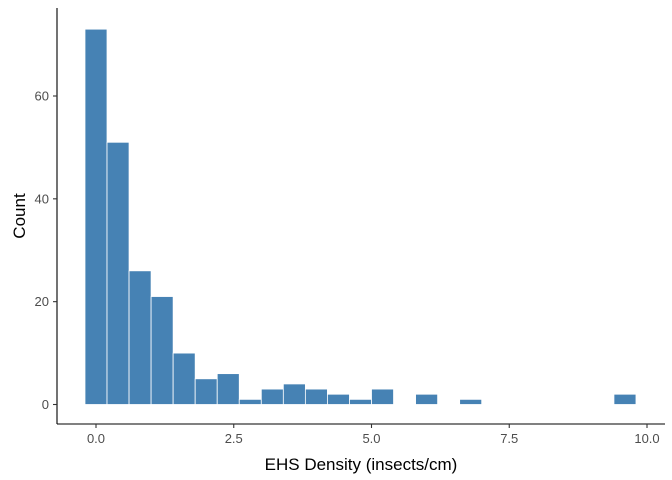 Image resolution: width=672 pixels, height=480 pixels. Describe the element at coordinates (96, 438) in the screenshot. I see `x-tick-label: 0.0` at that location.